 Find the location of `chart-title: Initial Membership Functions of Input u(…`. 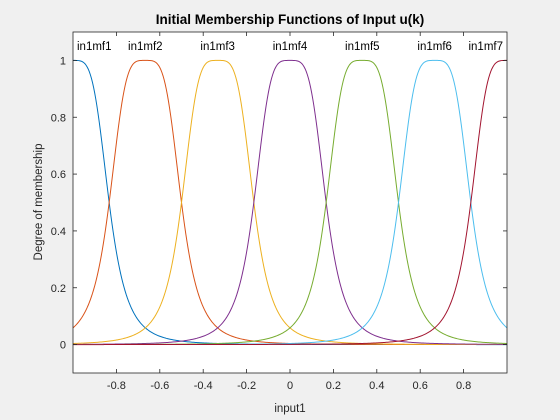

chart-title: Initial Membership Functions of Input u(… is located at coordinates (290, 19).